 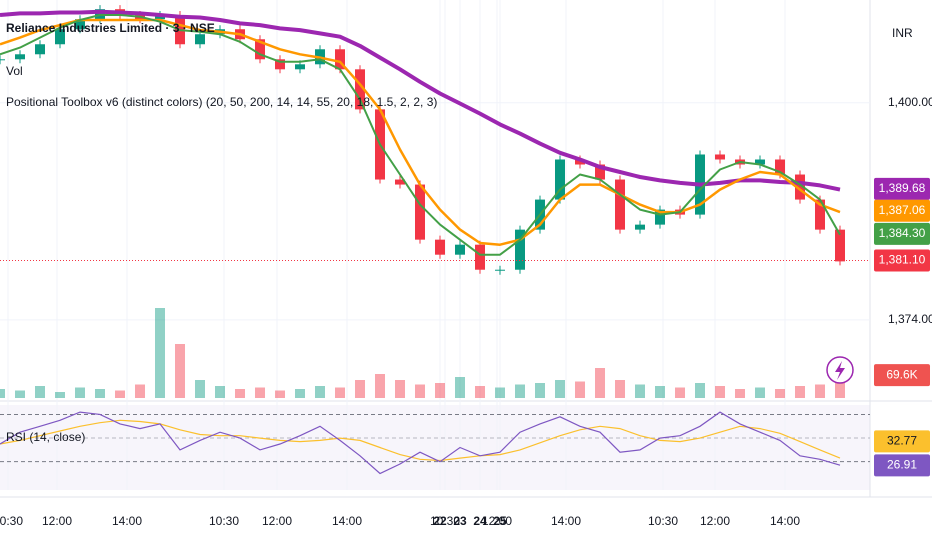 What do you see at coordinates (902, 33) in the screenshot?
I see `currency-label: INR` at bounding box center [902, 33].